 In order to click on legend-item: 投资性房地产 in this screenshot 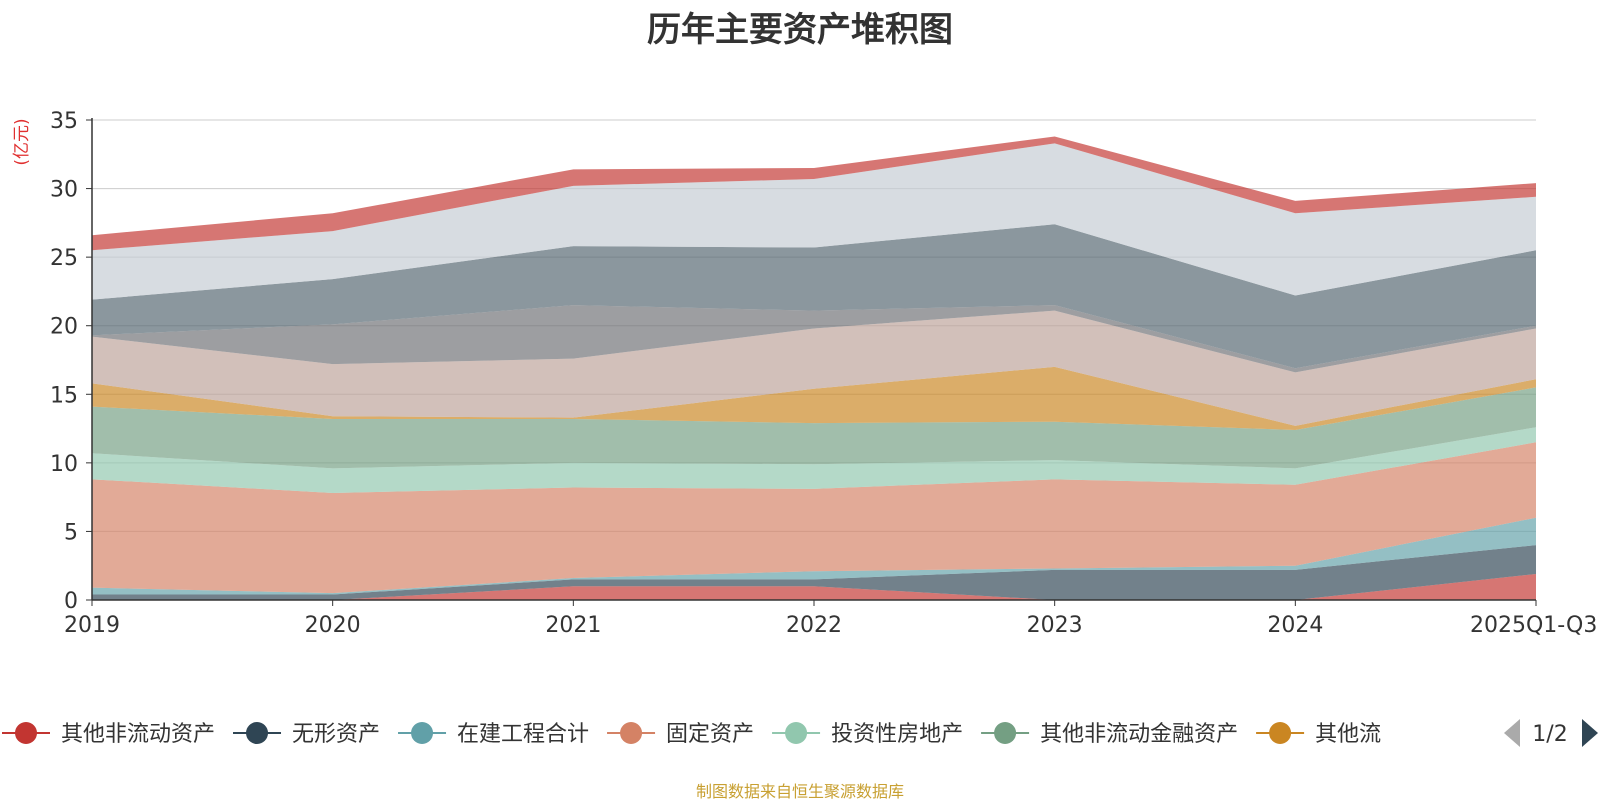, I will do `click(867, 734)`.